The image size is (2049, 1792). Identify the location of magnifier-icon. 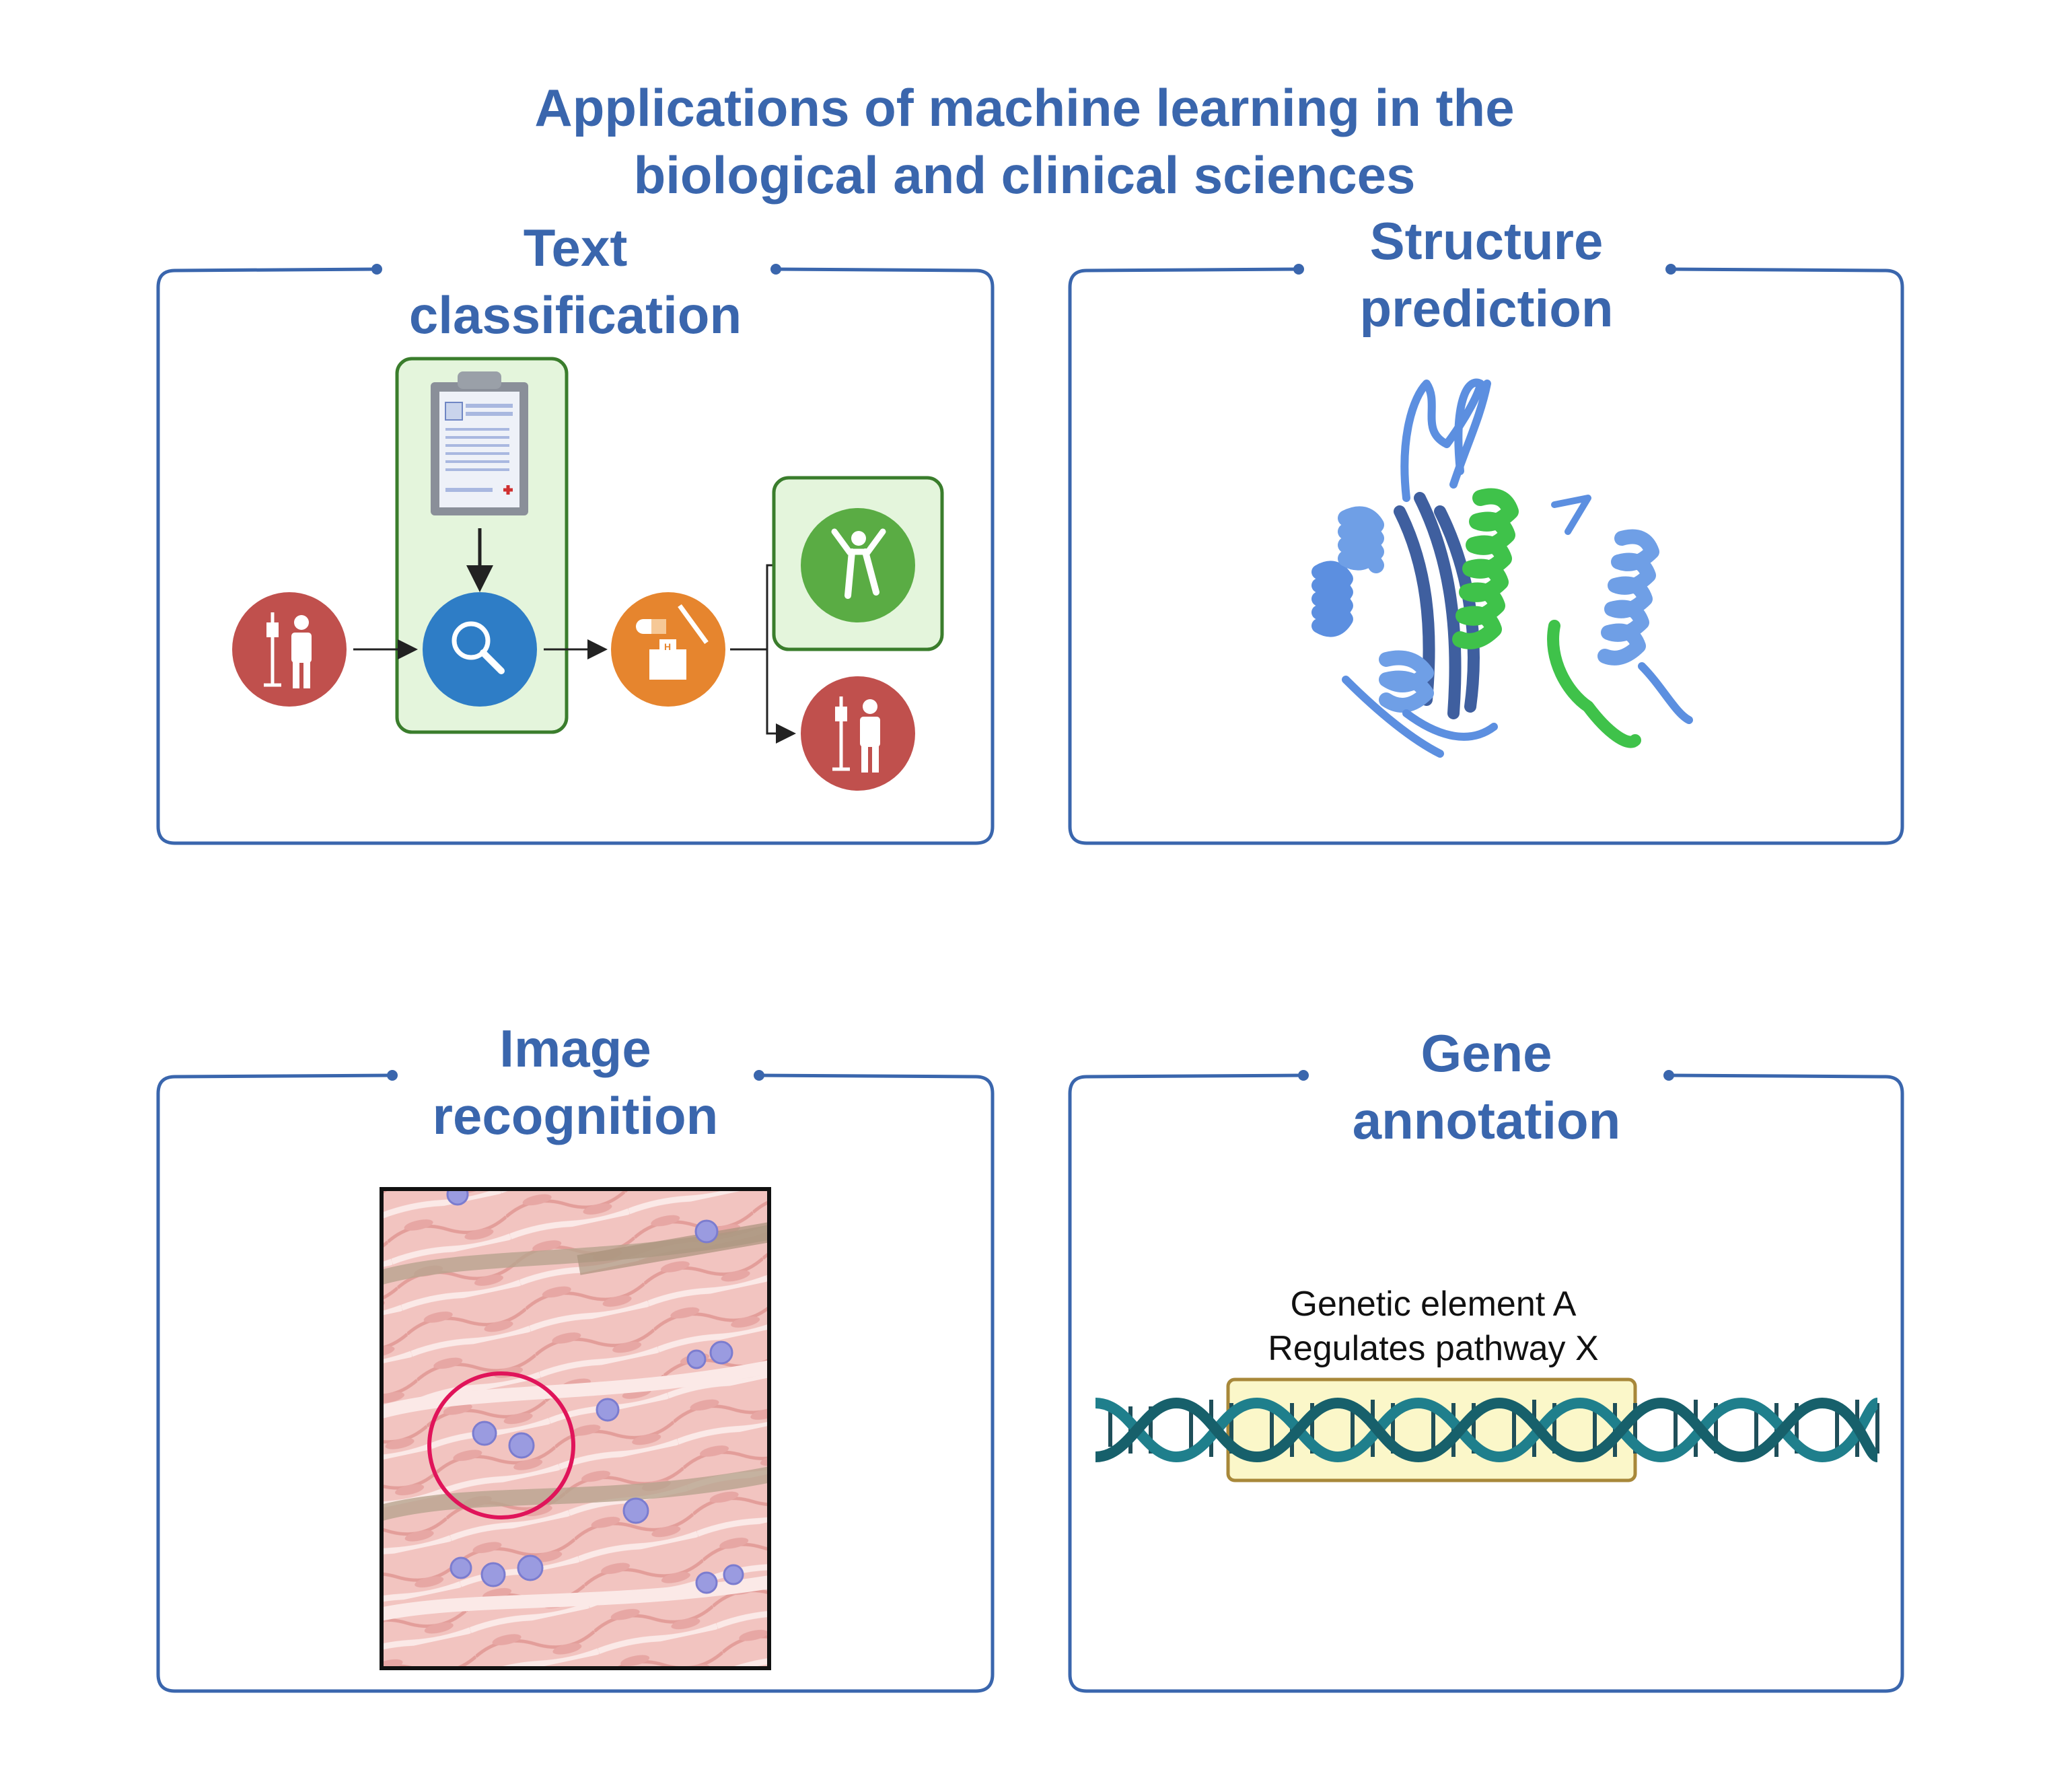
(480, 649).